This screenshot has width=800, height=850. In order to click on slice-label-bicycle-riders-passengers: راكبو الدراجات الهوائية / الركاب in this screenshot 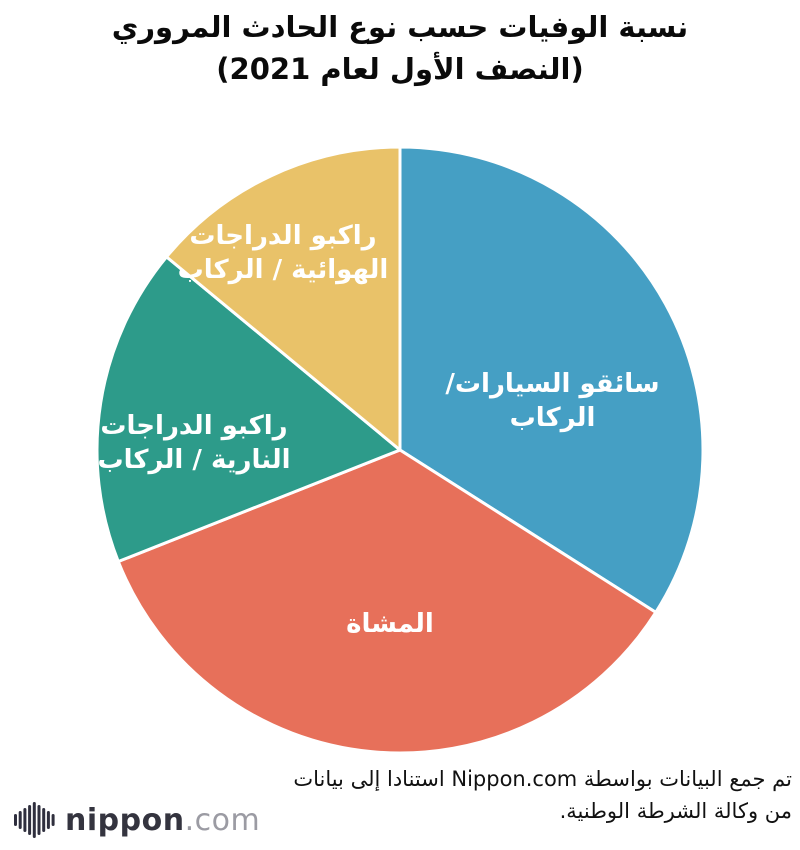, I will do `click(283, 254)`.